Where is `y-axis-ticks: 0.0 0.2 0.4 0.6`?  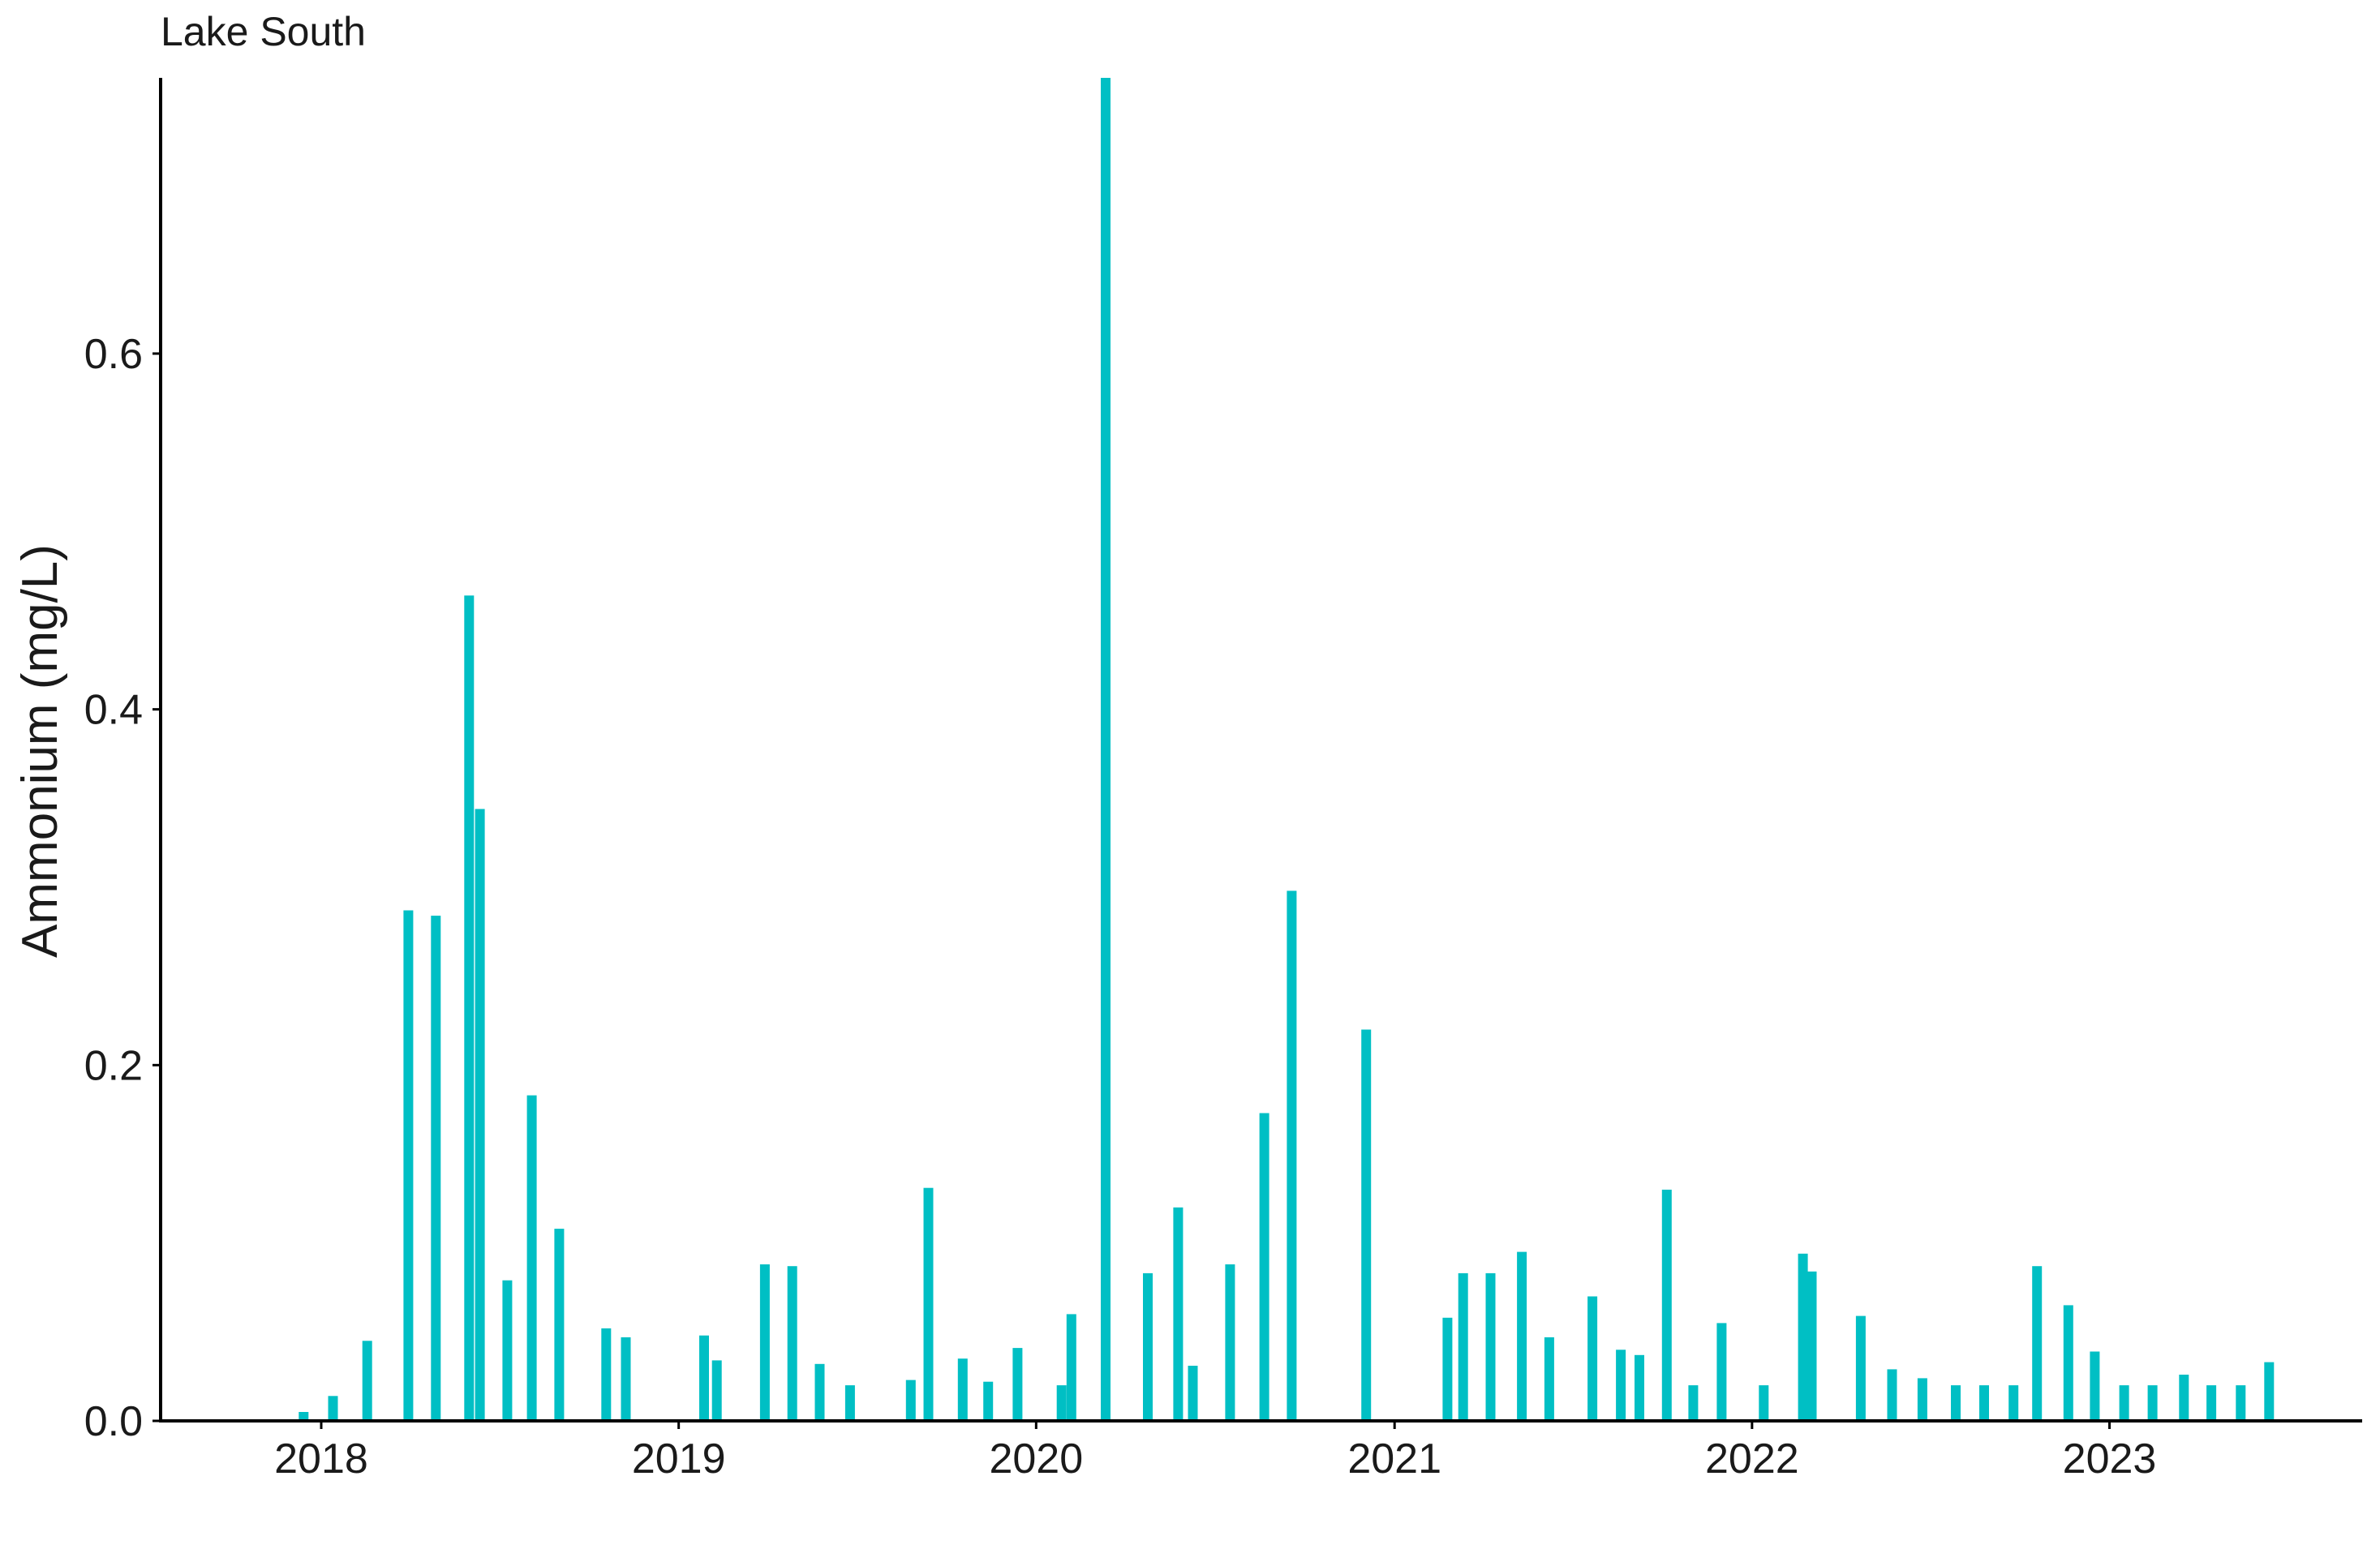
y-axis-ticks: 0.0 0.2 0.4 0.6 is located at coordinates (123, 888).